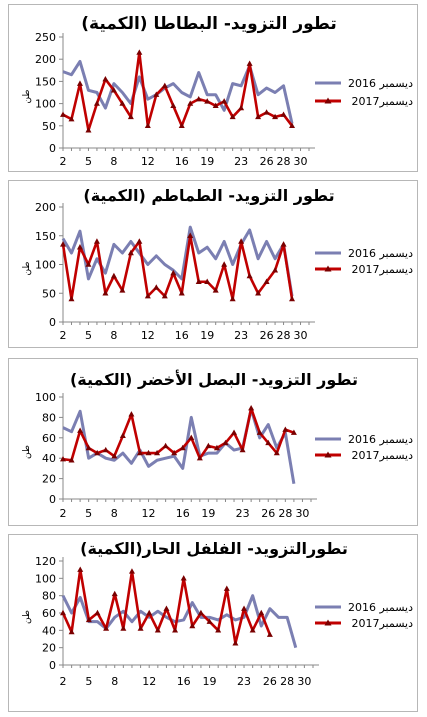 This screenshot has width=427, height=717. Describe the element at coordinates (208, 195) in the screenshot. I see `chart-title: تطور التزويد- الطماطم (الكمية)` at that location.